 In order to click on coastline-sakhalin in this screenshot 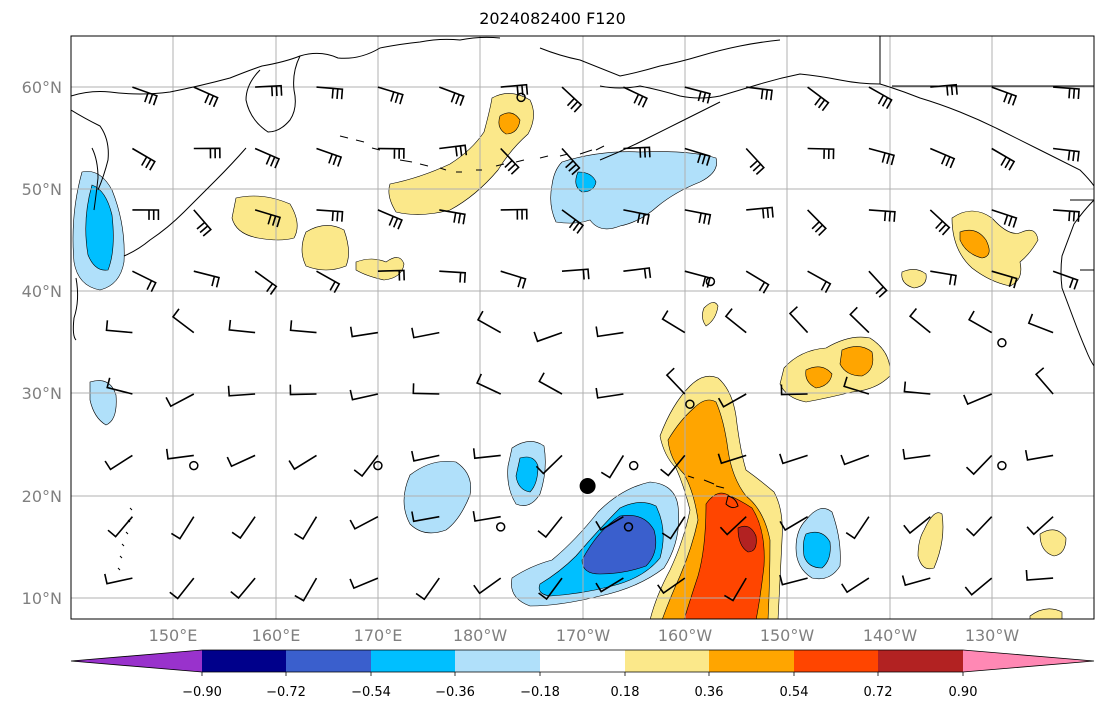, I will do `click(95, 179)`.